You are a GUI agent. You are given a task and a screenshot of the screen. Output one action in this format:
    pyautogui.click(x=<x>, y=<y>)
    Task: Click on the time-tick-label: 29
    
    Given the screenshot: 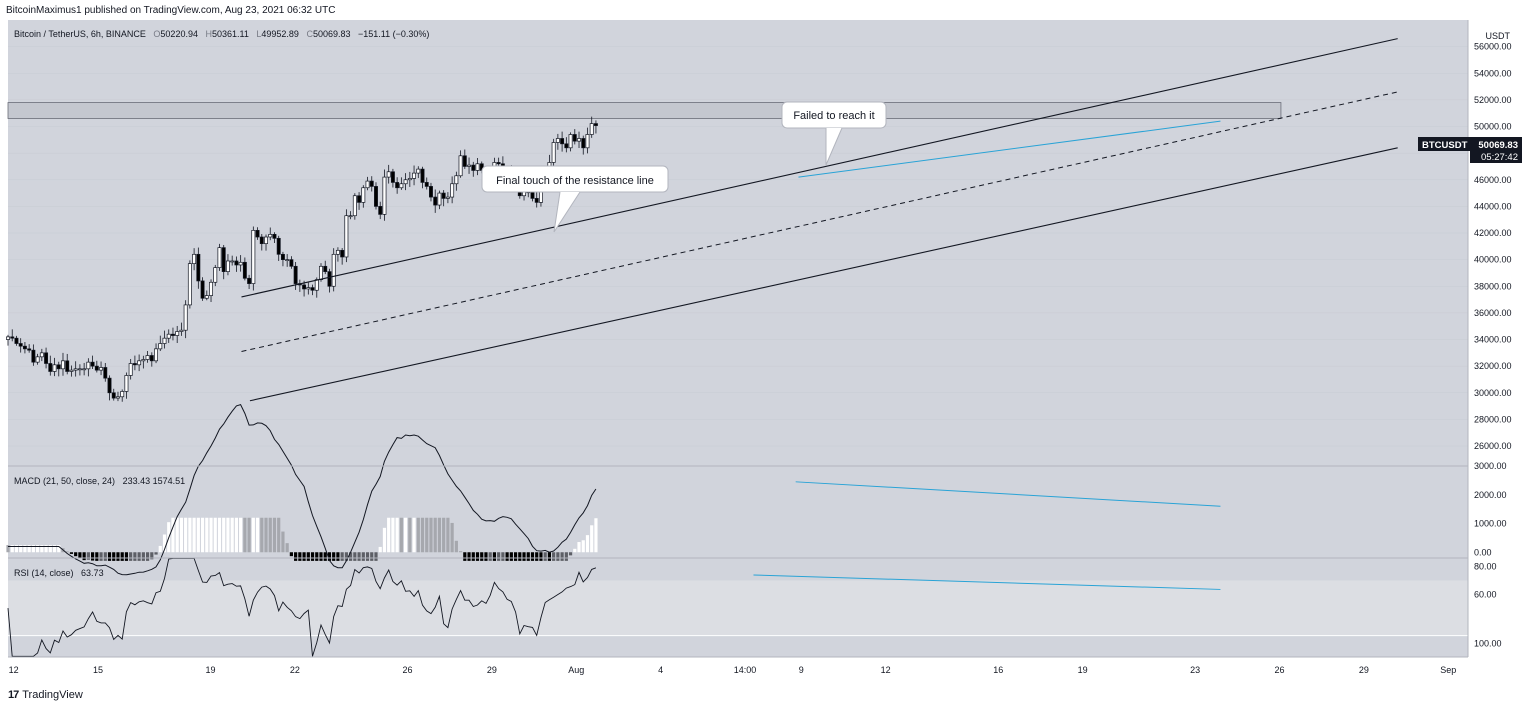 What is the action you would take?
    pyautogui.click(x=492, y=670)
    